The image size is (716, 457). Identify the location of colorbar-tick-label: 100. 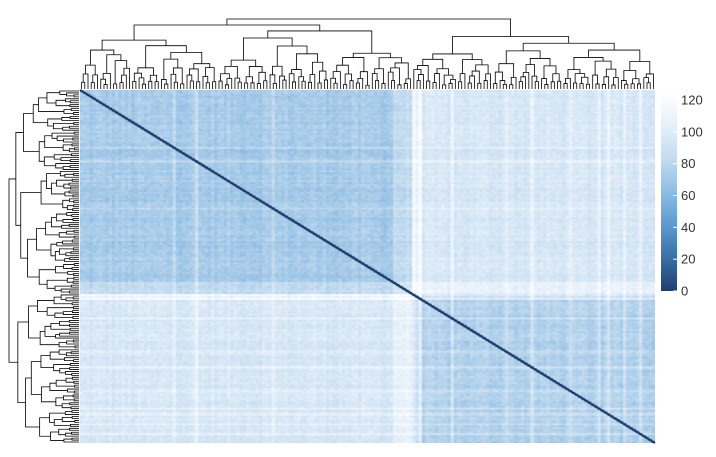
(692, 131).